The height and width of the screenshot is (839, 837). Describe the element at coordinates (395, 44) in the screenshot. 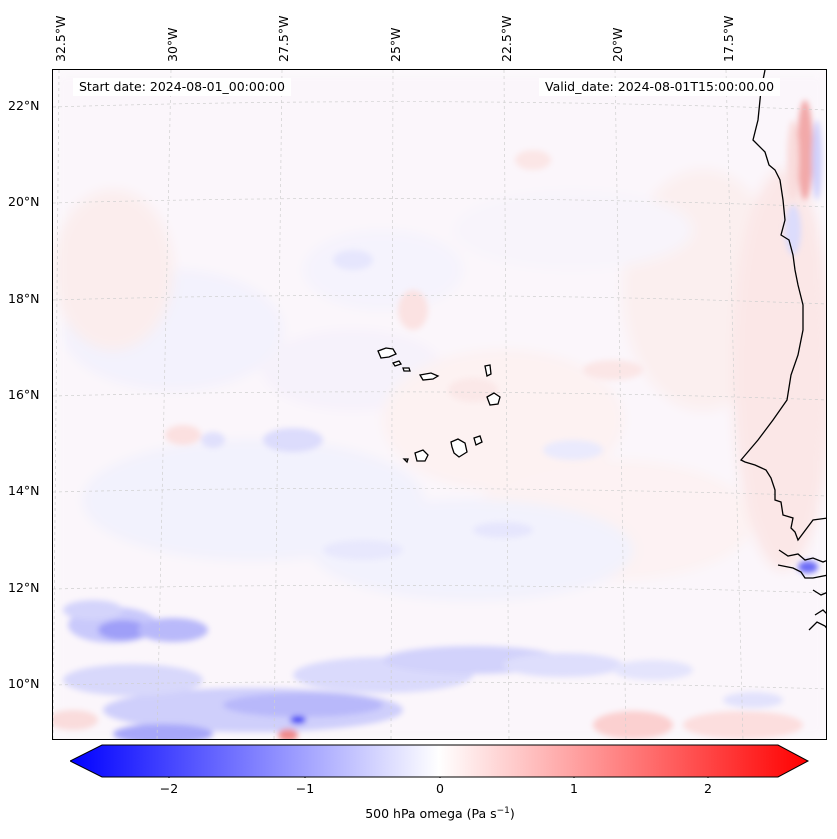

I see `lon-label-25w: 25°W` at that location.